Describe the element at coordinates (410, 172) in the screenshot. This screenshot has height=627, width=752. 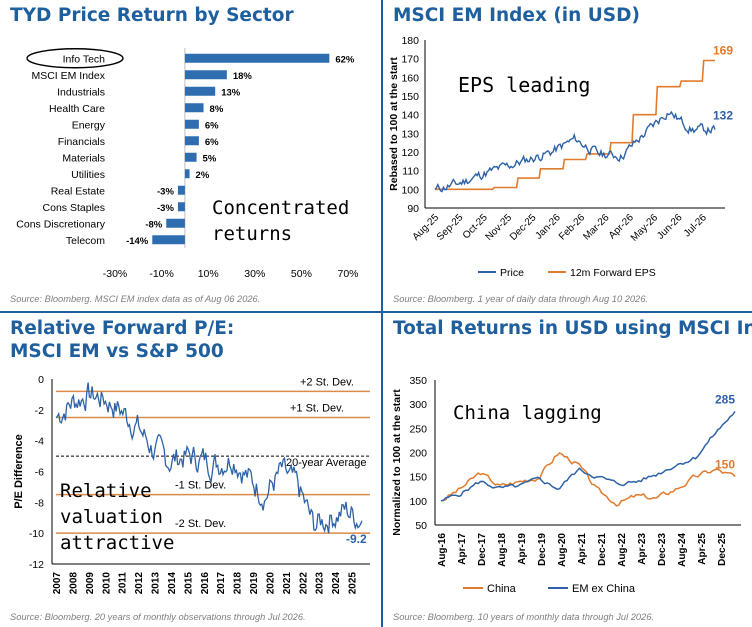
I see `y-tick-label: 110` at that location.